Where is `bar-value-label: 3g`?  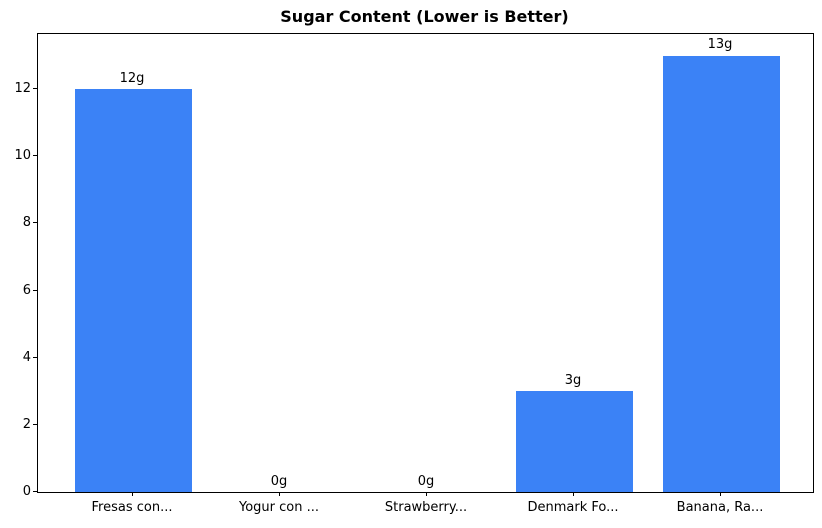 bar-value-label: 3g is located at coordinates (573, 381).